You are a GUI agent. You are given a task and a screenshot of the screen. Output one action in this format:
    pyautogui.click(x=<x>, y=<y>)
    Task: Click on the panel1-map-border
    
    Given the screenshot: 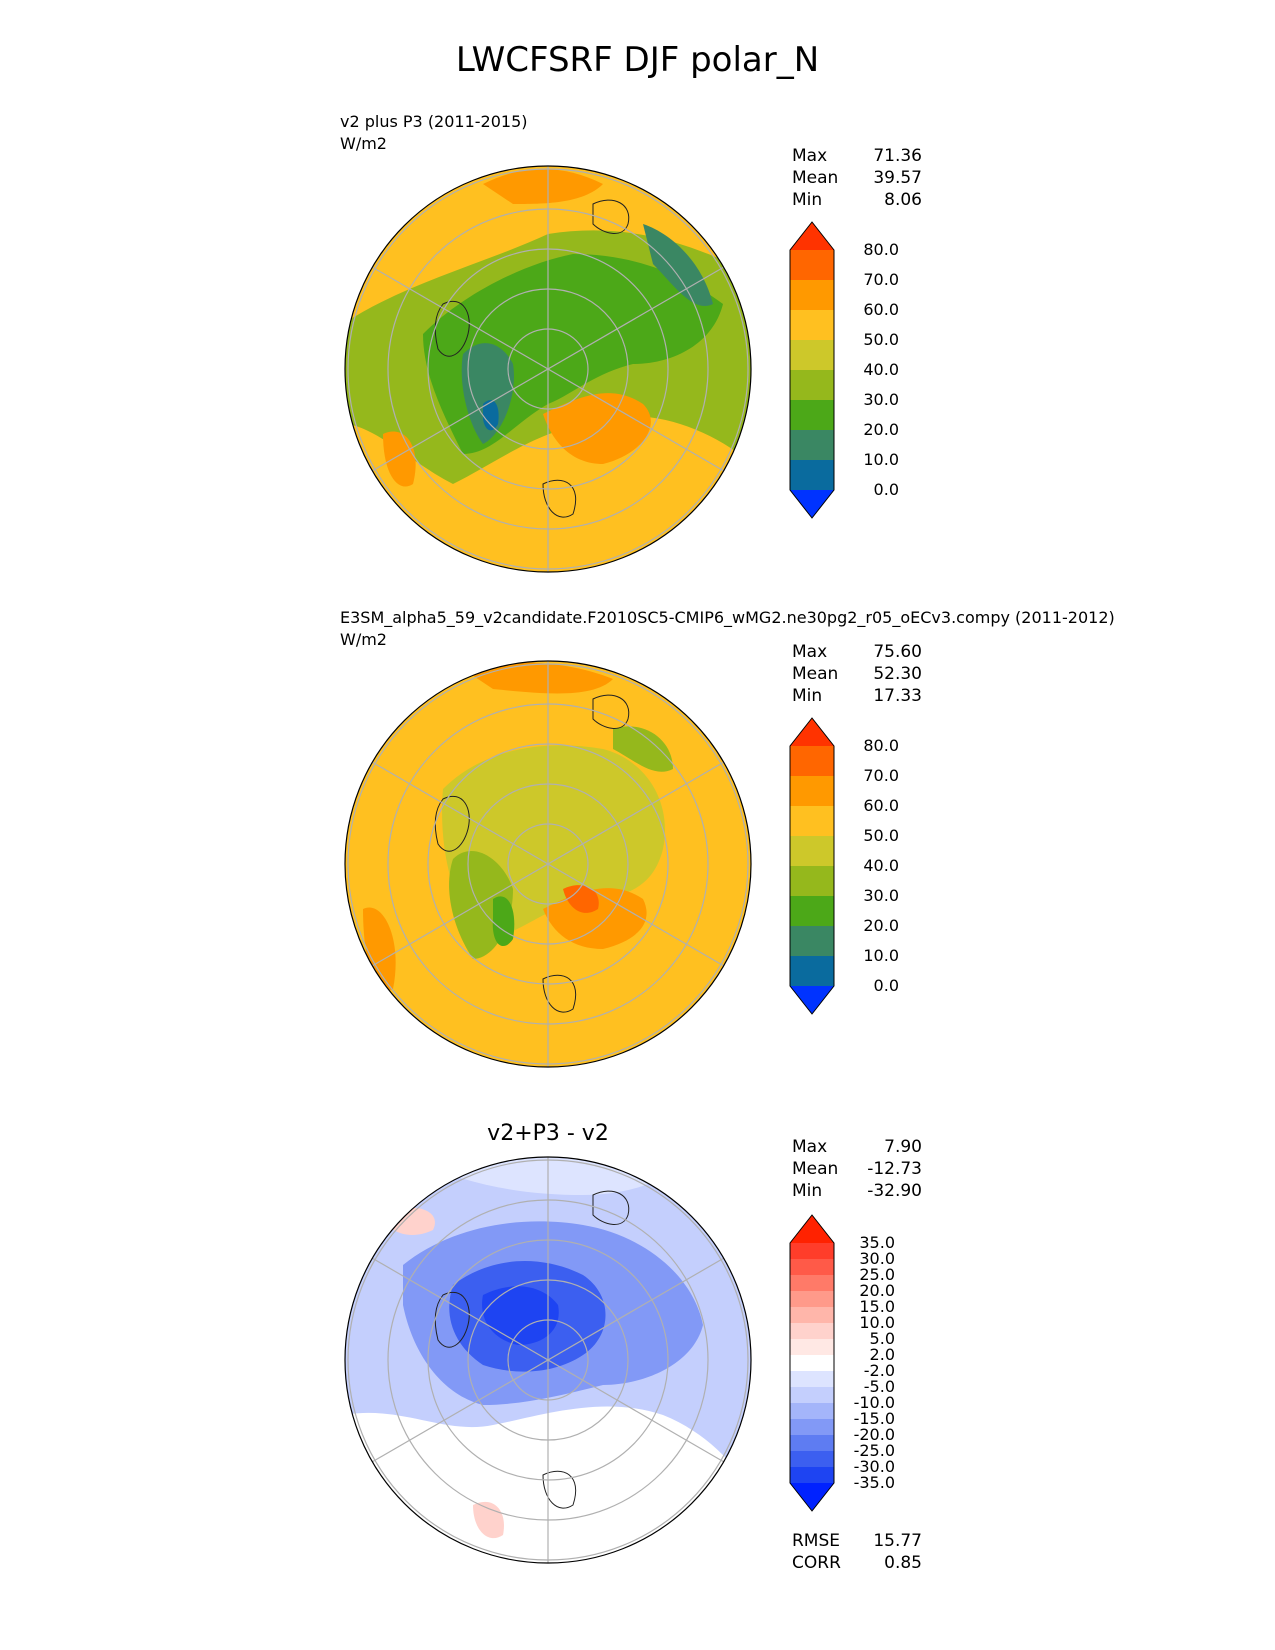 What is the action you would take?
    pyautogui.click(x=548, y=369)
    